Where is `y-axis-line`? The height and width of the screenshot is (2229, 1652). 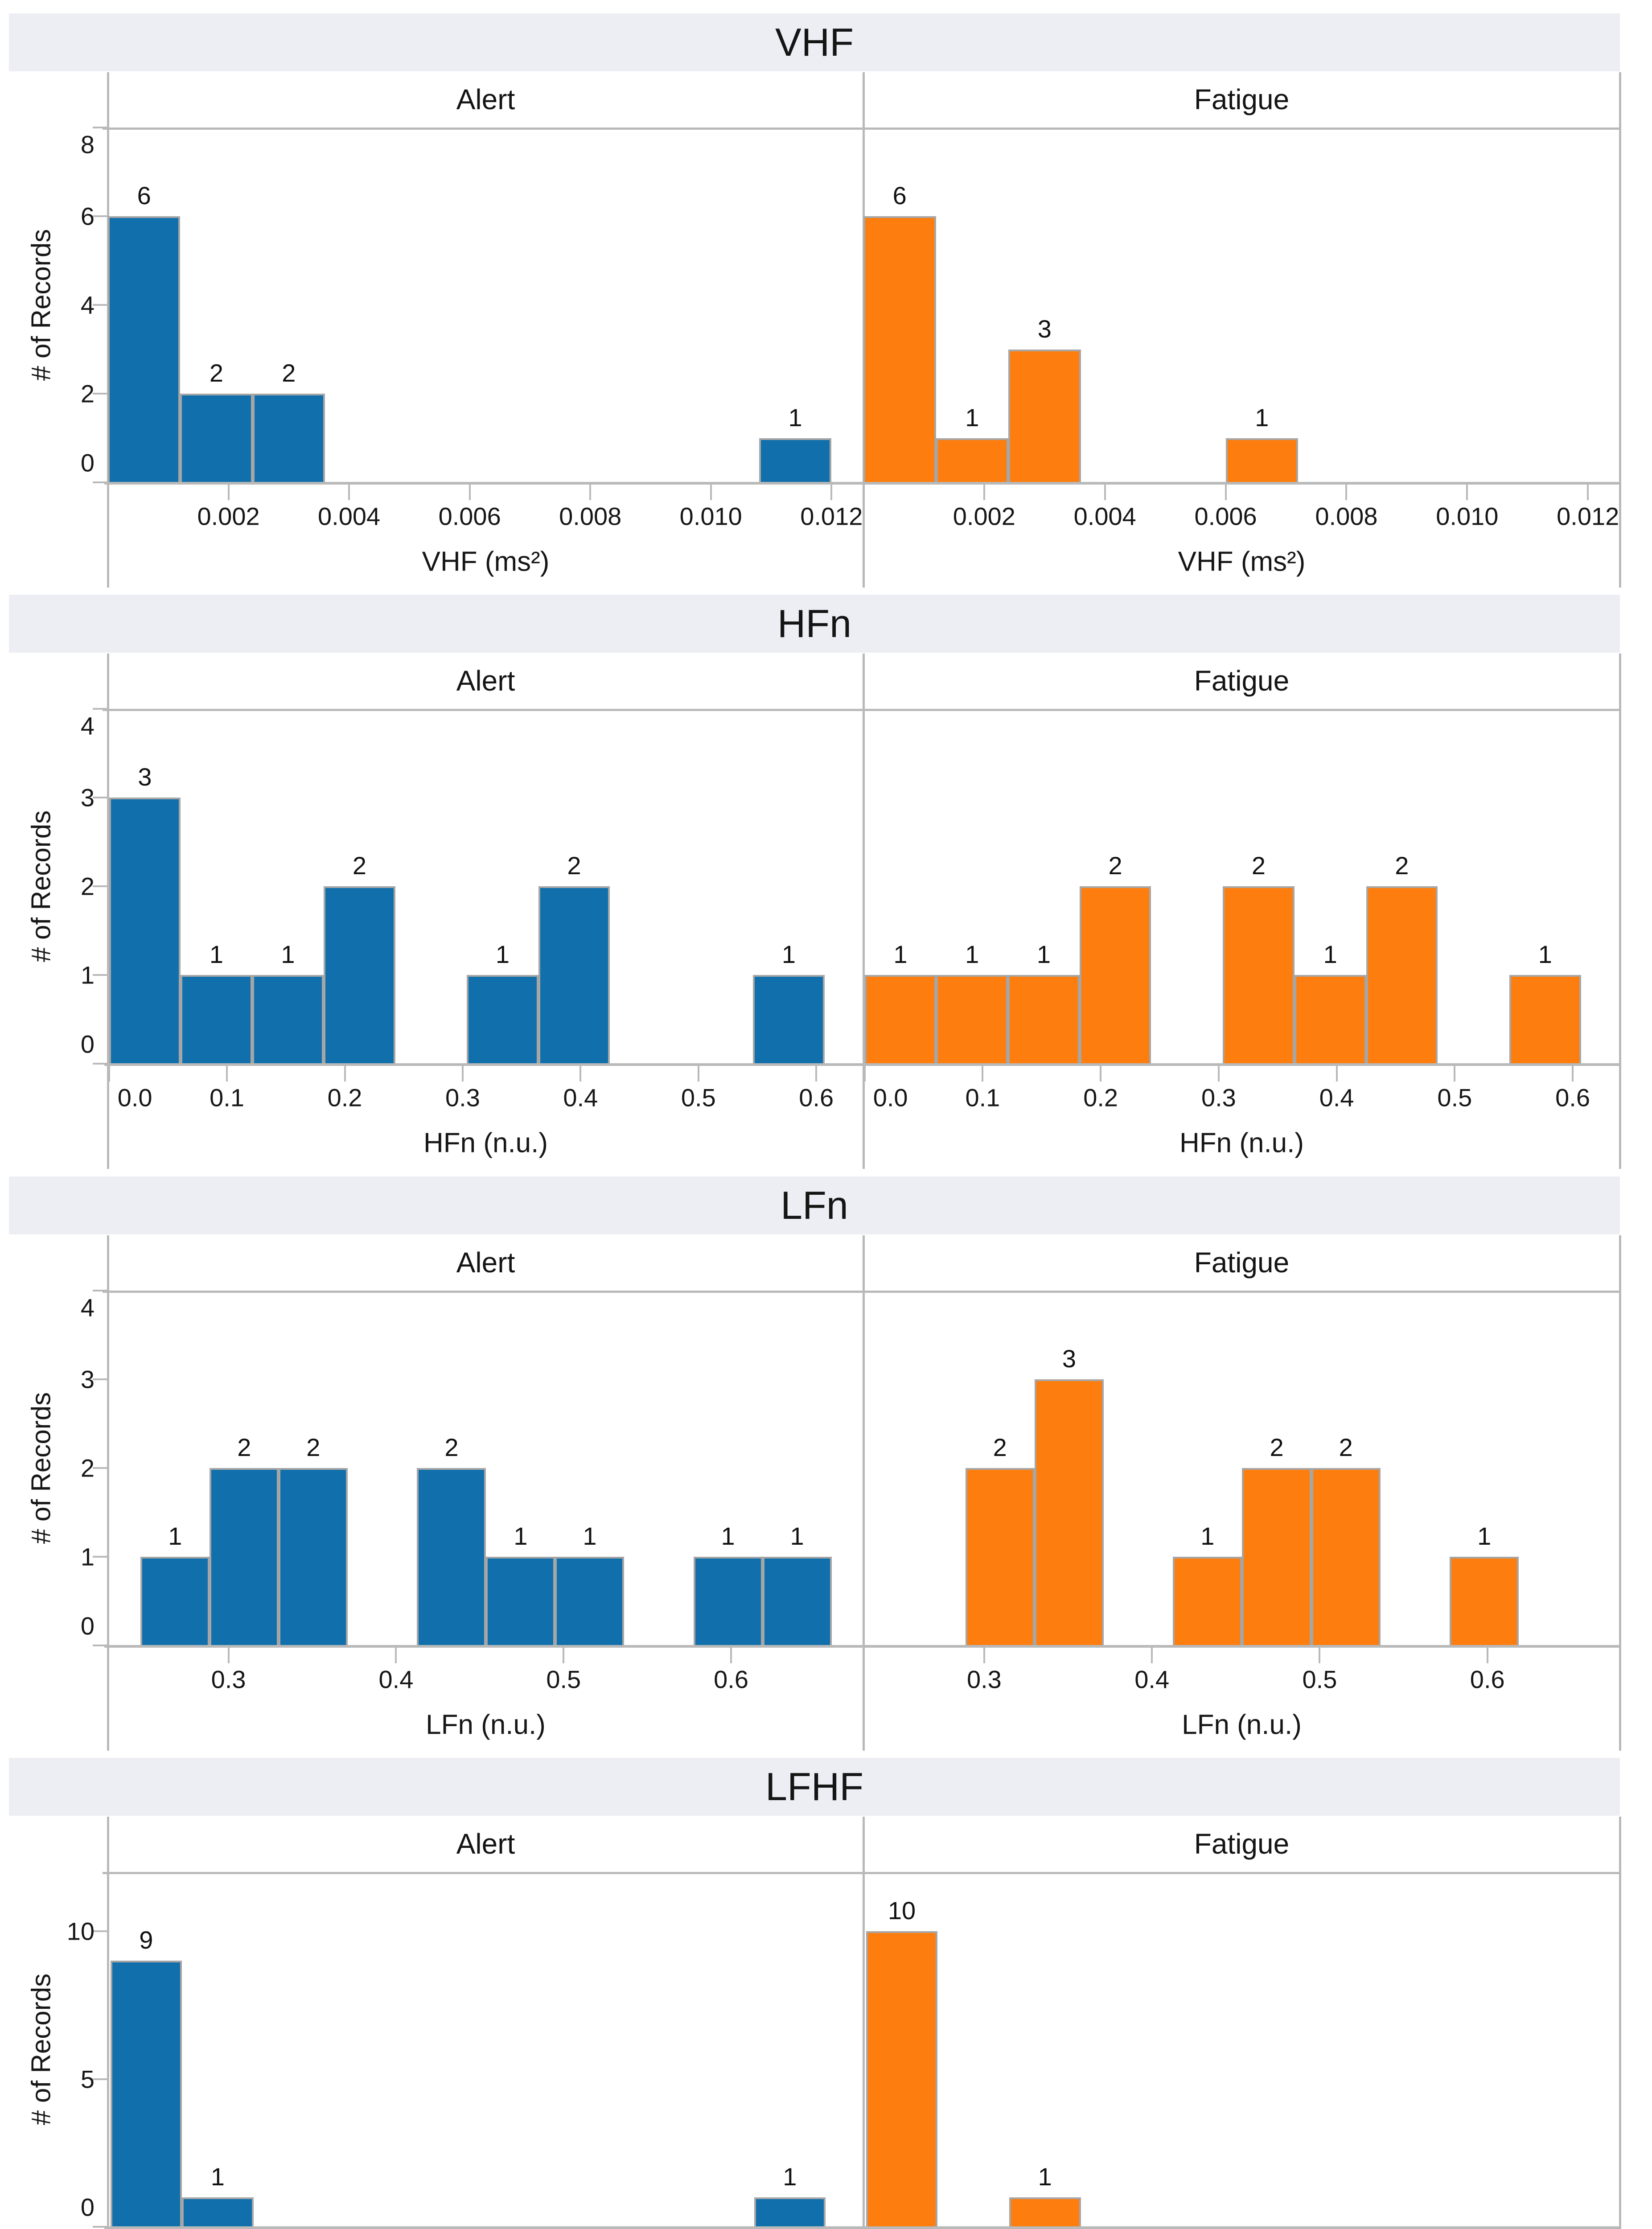 y-axis-line is located at coordinates (108, 911).